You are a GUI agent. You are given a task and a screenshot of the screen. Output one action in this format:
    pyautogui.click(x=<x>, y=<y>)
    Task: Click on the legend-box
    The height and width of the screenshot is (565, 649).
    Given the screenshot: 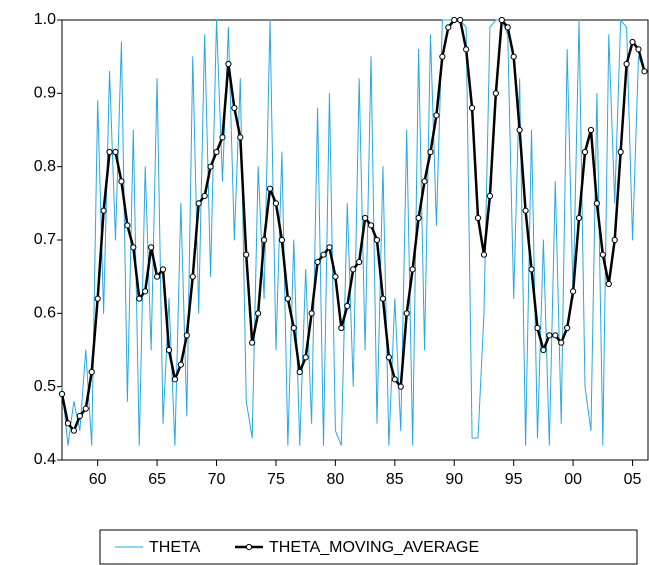 What is the action you would take?
    pyautogui.click(x=368, y=547)
    